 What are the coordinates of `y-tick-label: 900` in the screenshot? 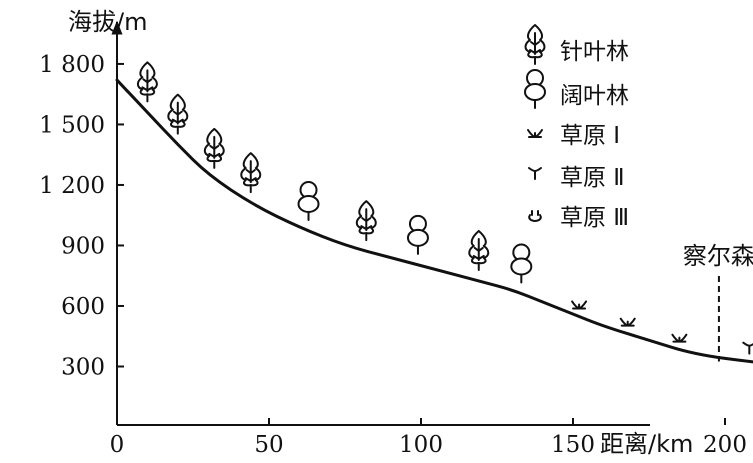 It's located at (83, 246).